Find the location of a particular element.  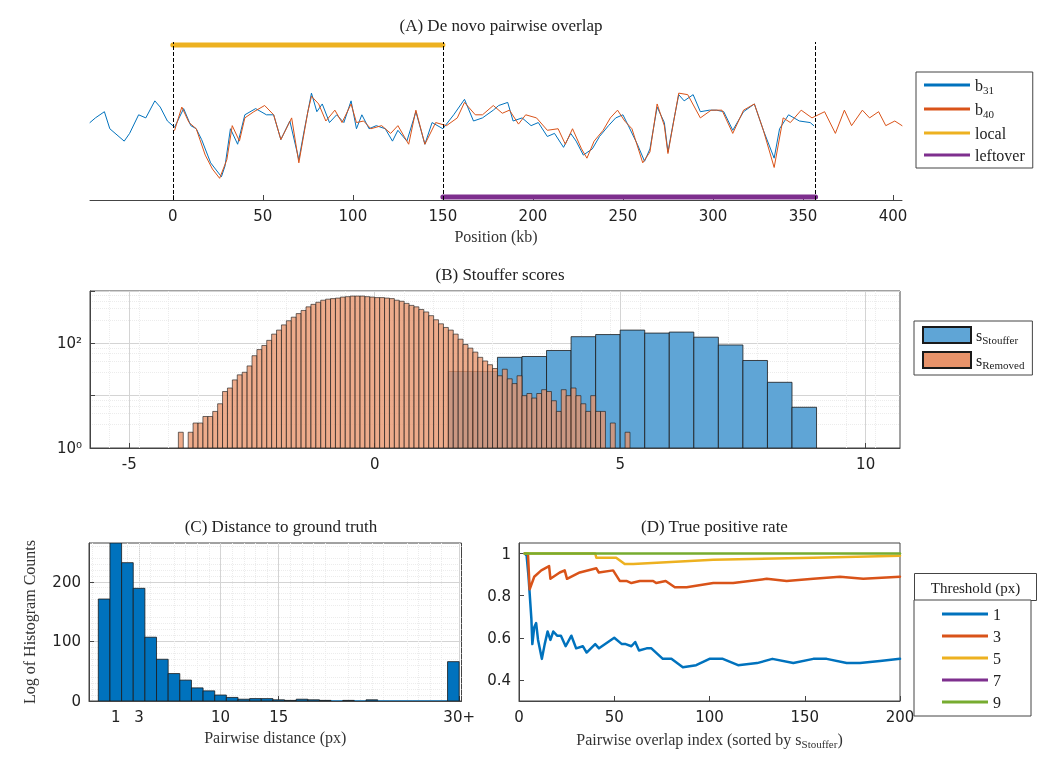

y-axis-title: Log of Histogram Counts is located at coordinates (29, 622).